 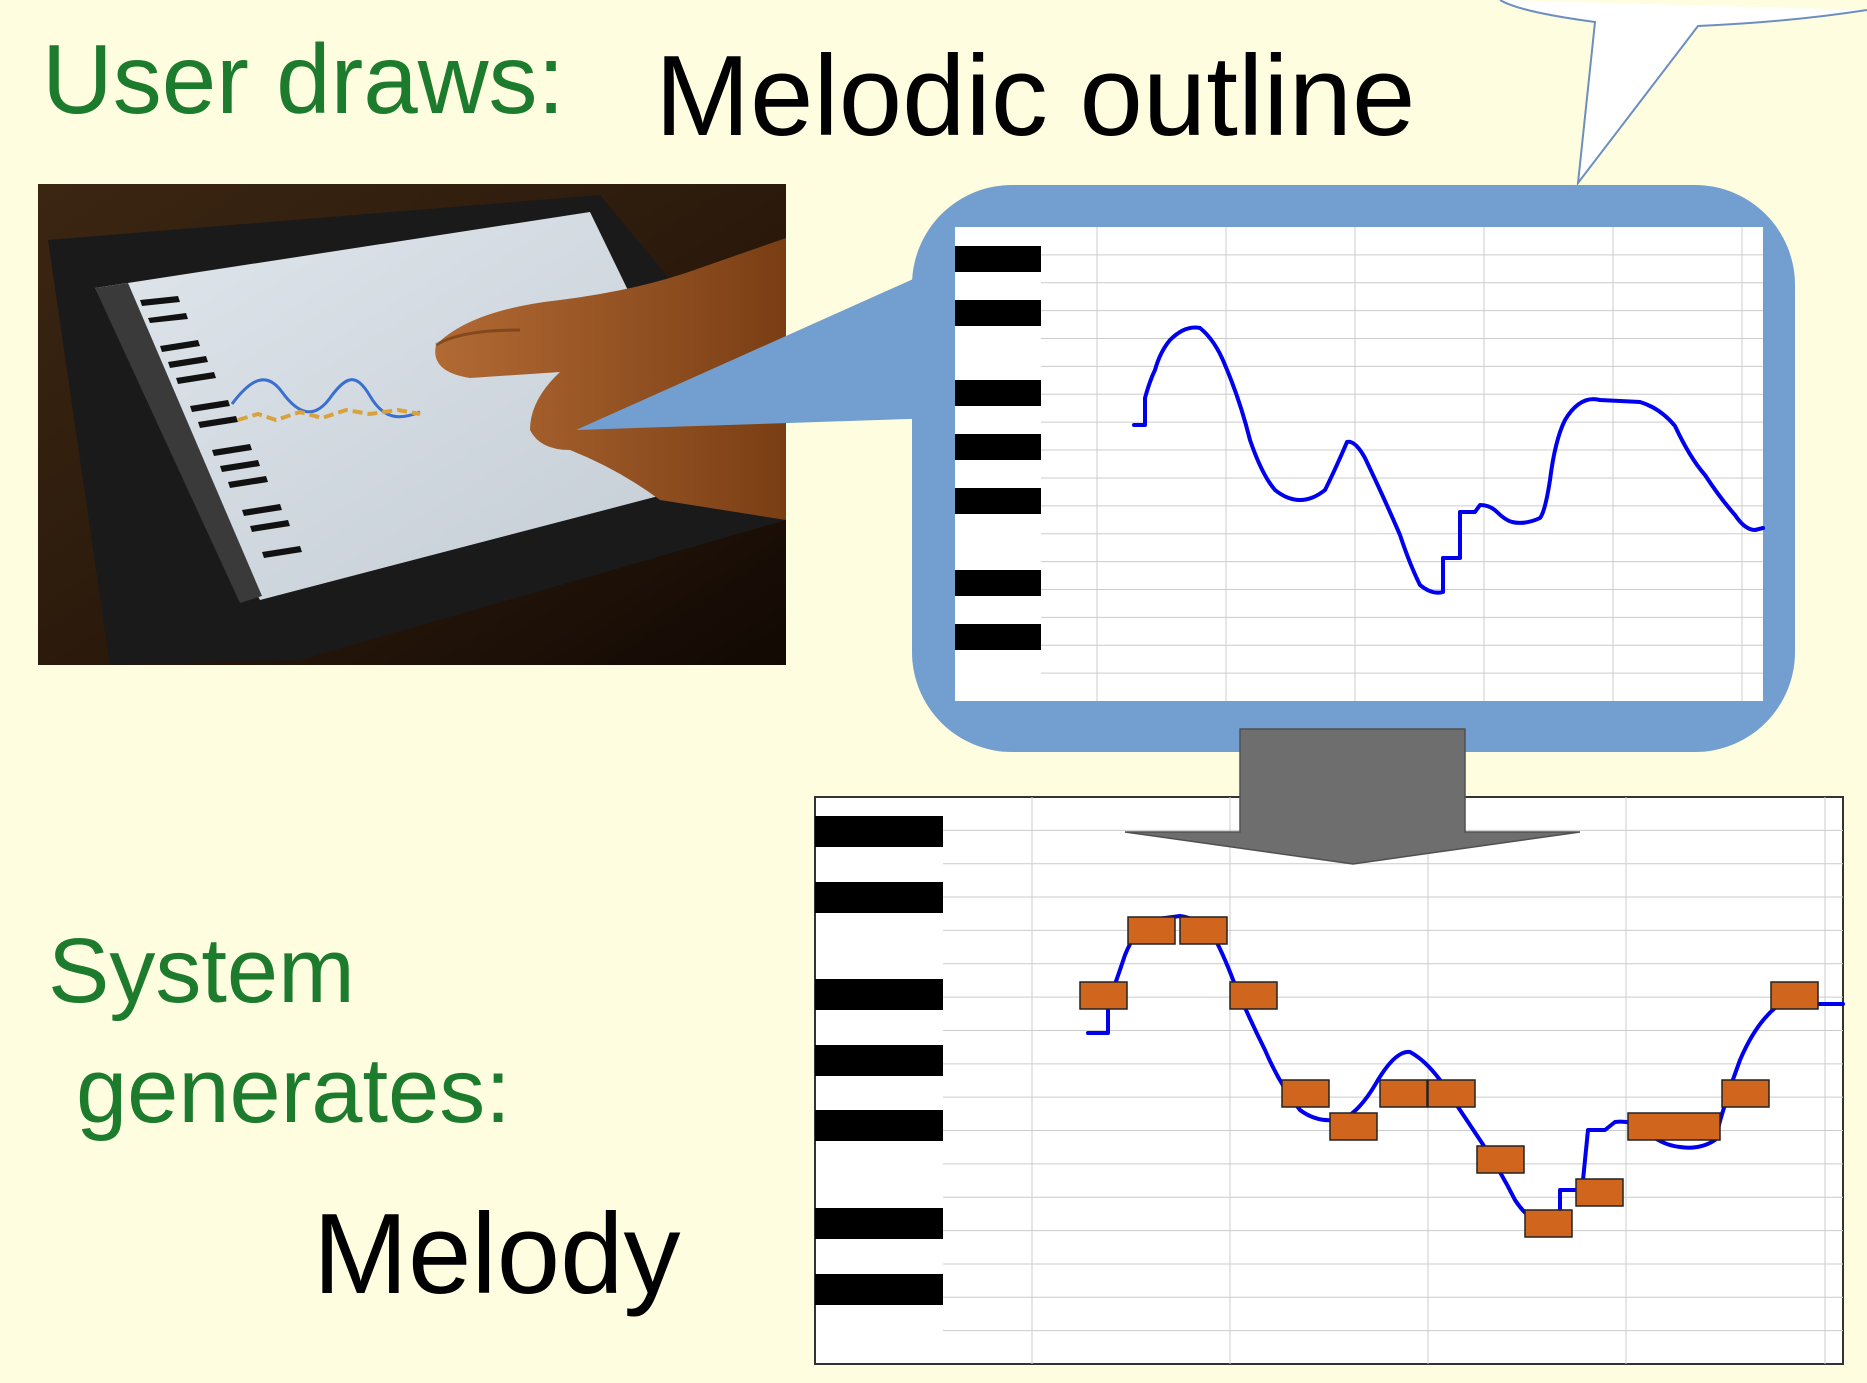 What do you see at coordinates (497, 1254) in the screenshot?
I see `melody-label: Melody` at bounding box center [497, 1254].